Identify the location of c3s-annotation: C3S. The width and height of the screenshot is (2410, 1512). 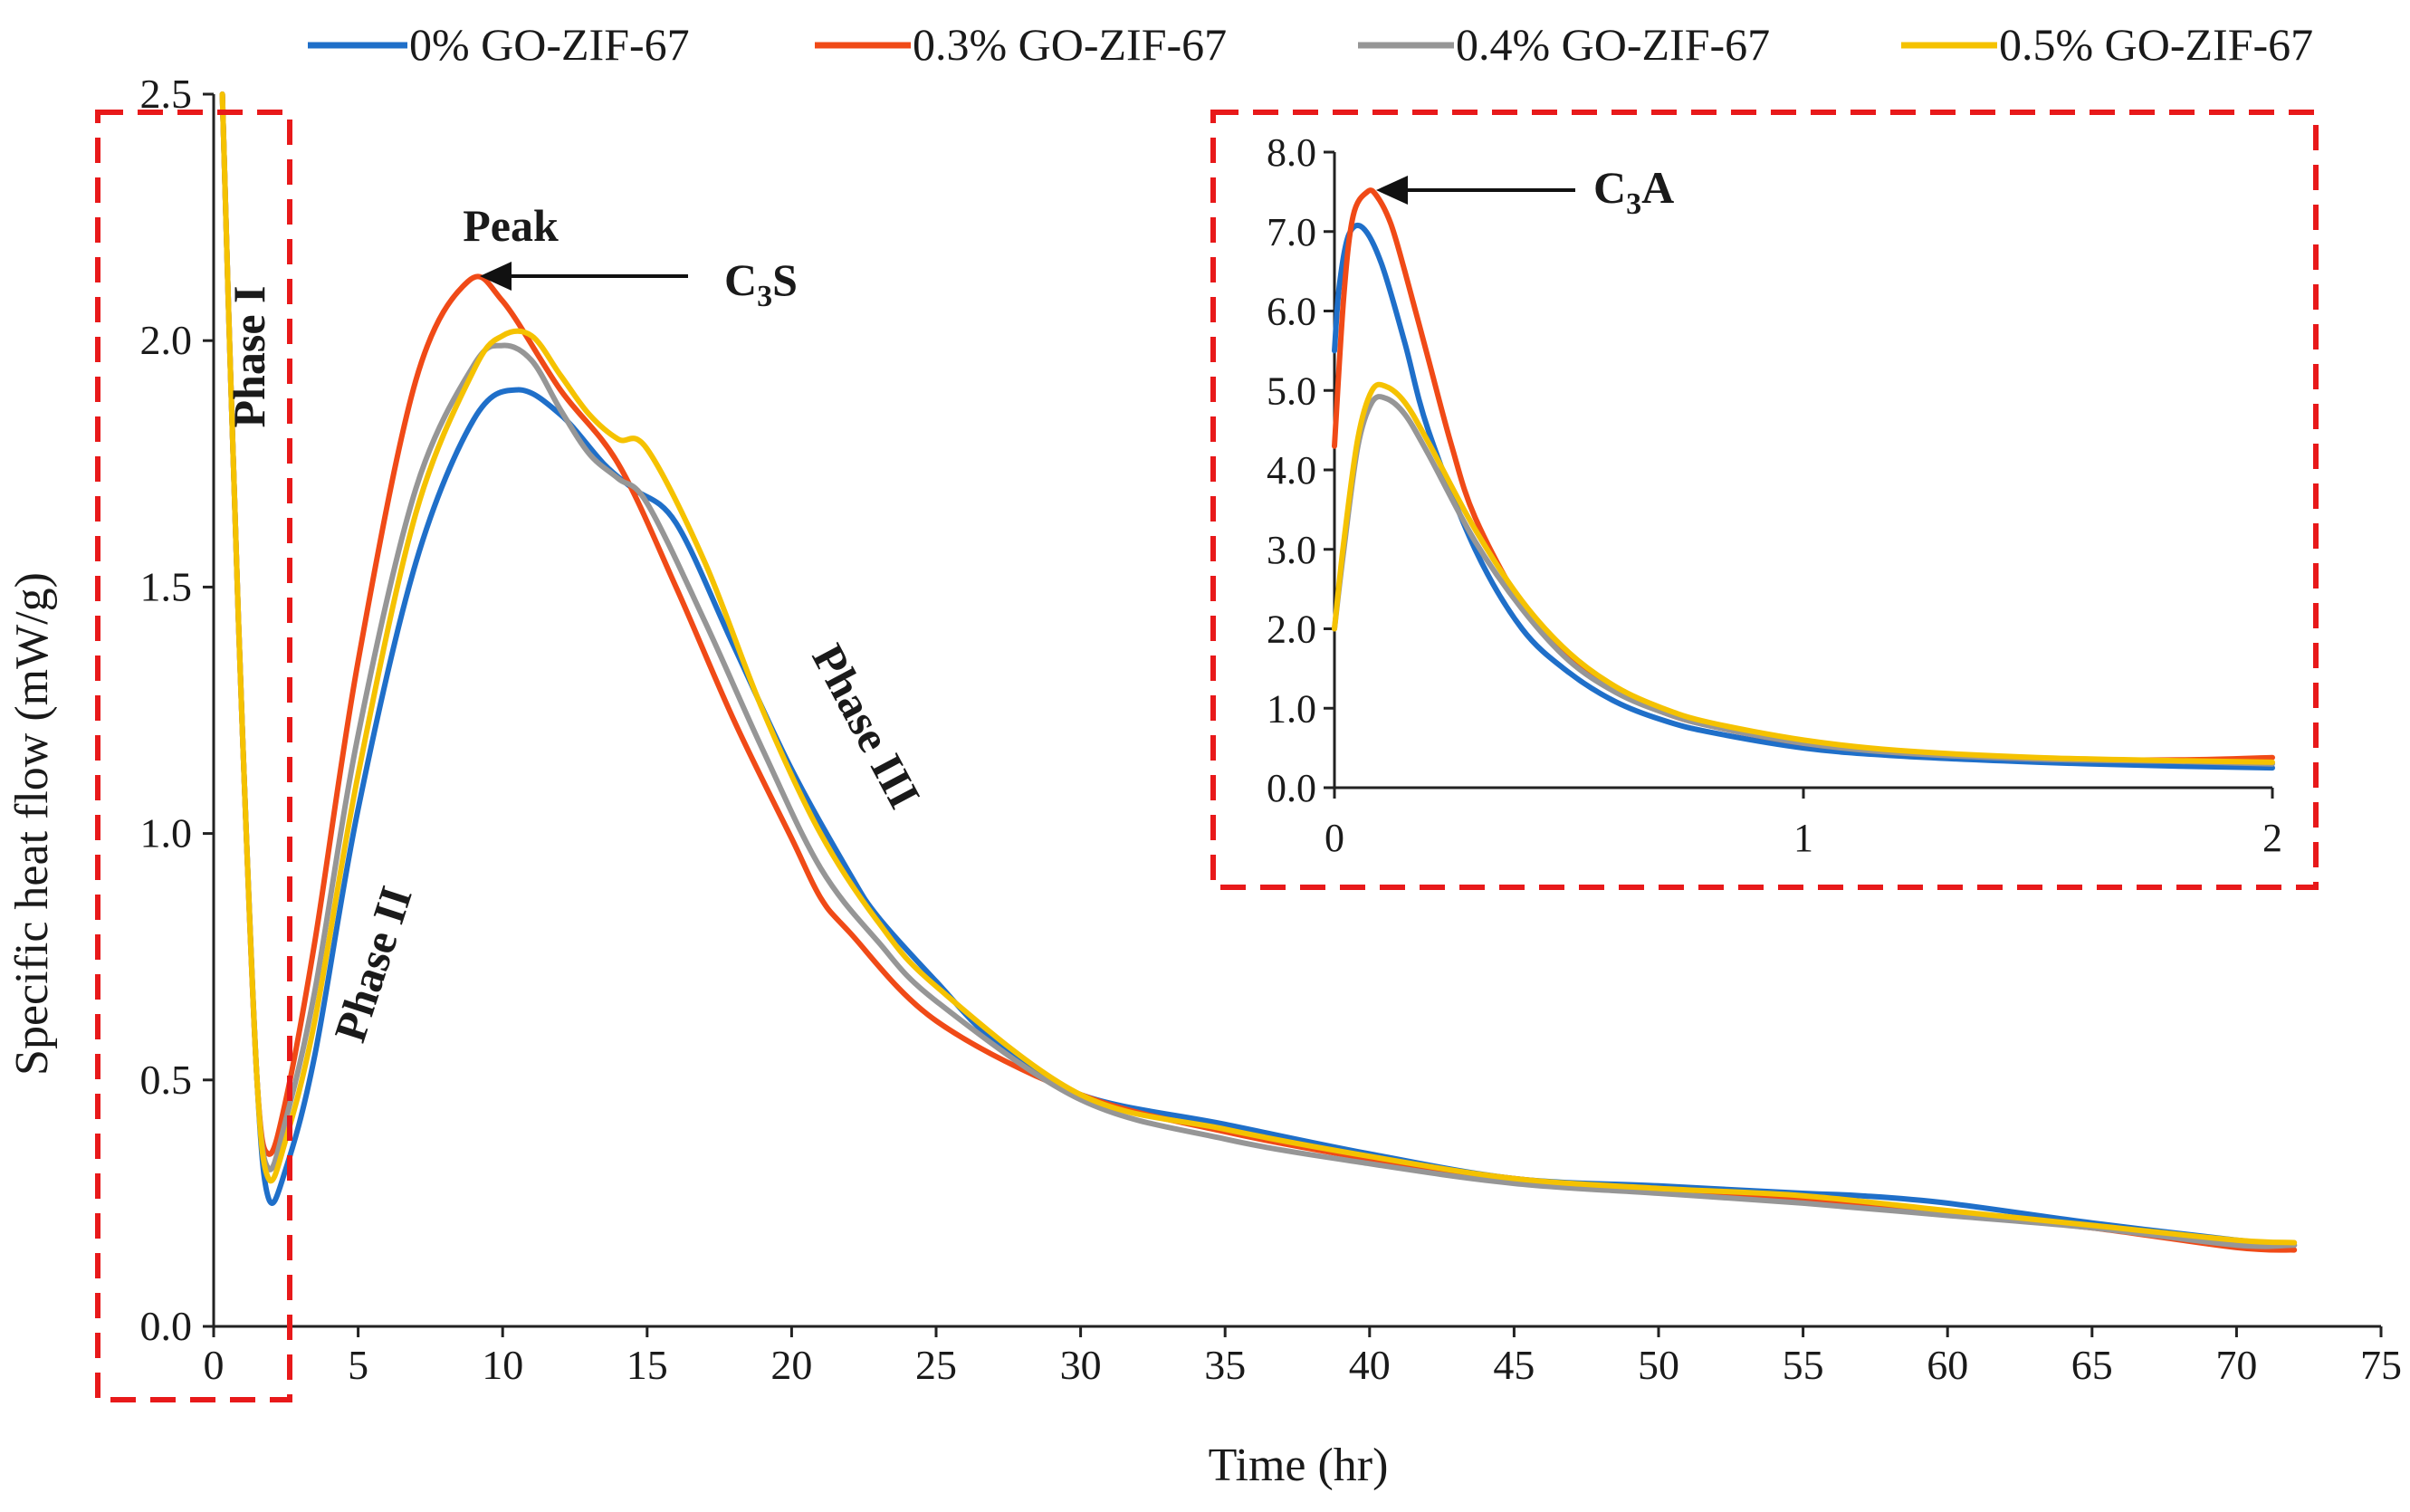
(639, 283).